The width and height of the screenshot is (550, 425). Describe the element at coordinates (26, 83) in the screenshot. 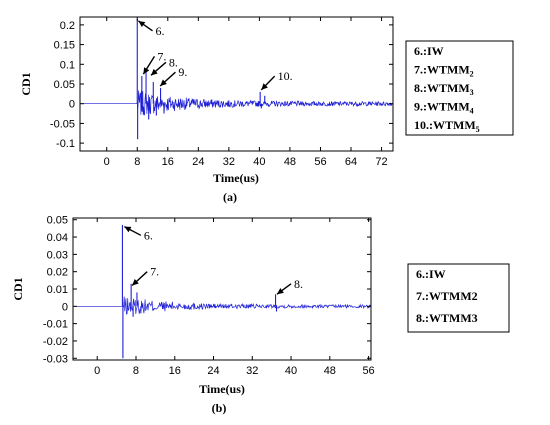

I see `y-axis-label-a: CD1` at that location.